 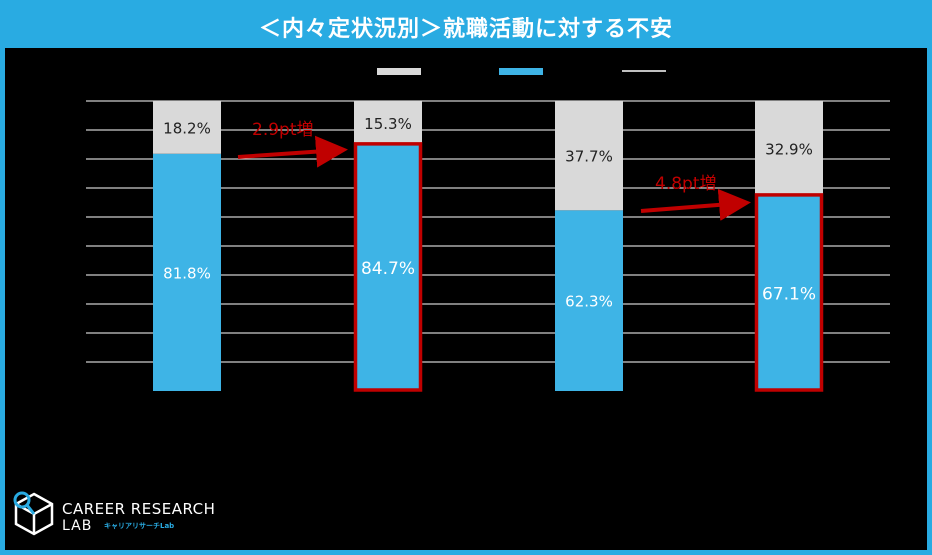 I want to click on data-label-gray: 15.3%, so click(x=388, y=124).